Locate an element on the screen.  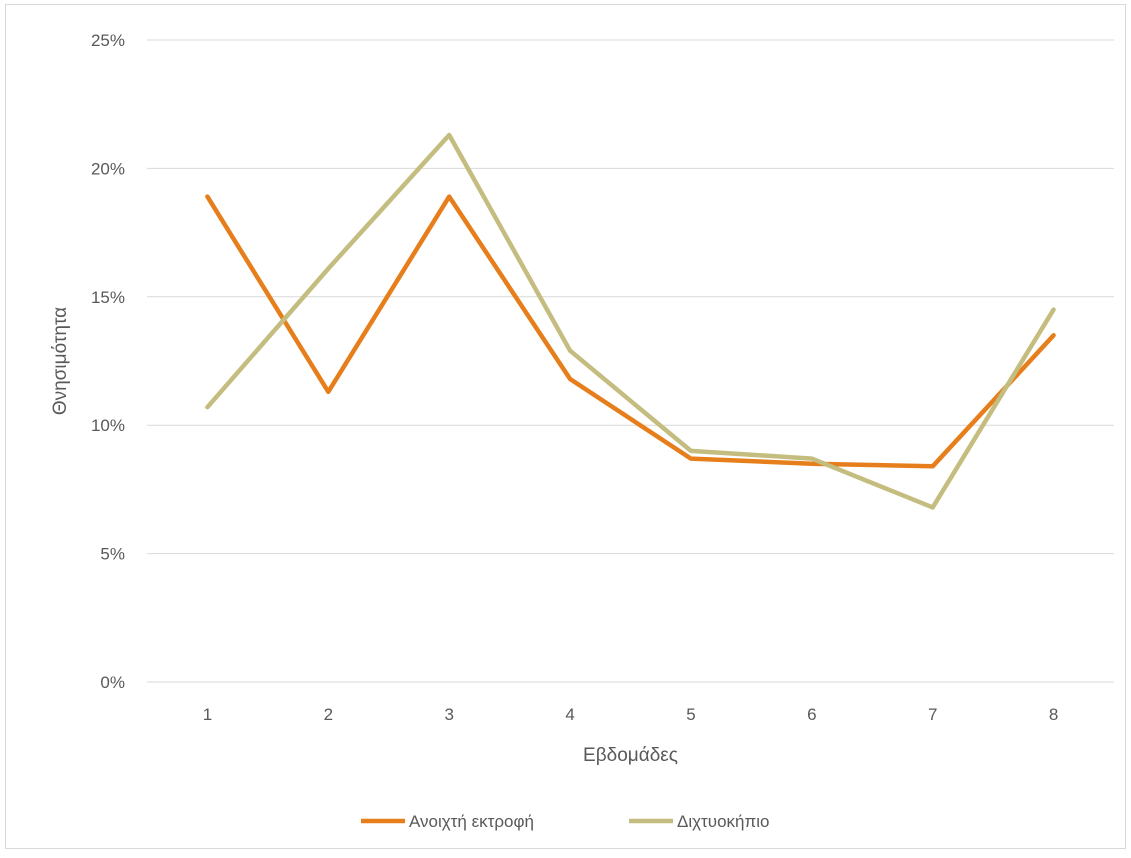
y-tick-label: 5% is located at coordinates (112, 554).